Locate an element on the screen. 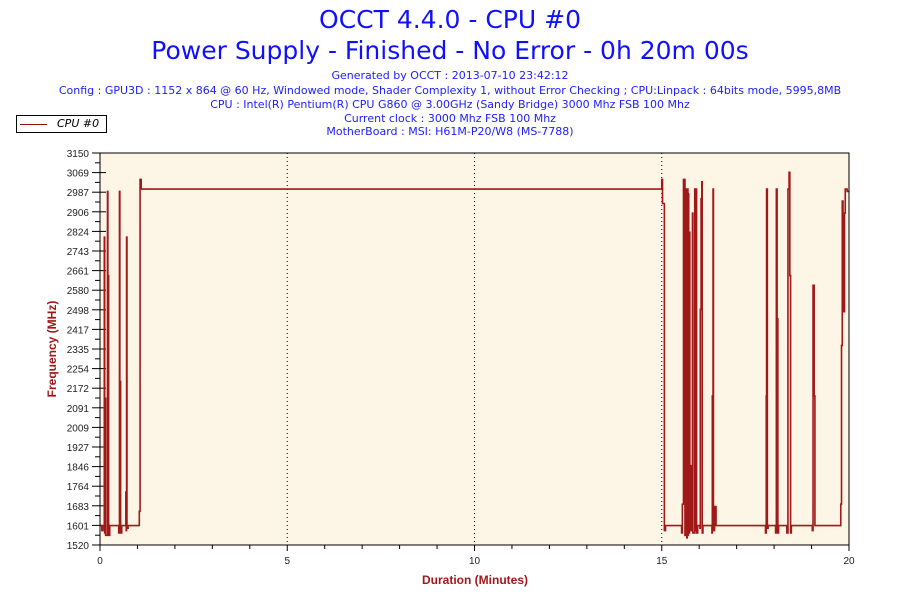 The image size is (900, 600). y-tick-label: 1764 is located at coordinates (78, 487).